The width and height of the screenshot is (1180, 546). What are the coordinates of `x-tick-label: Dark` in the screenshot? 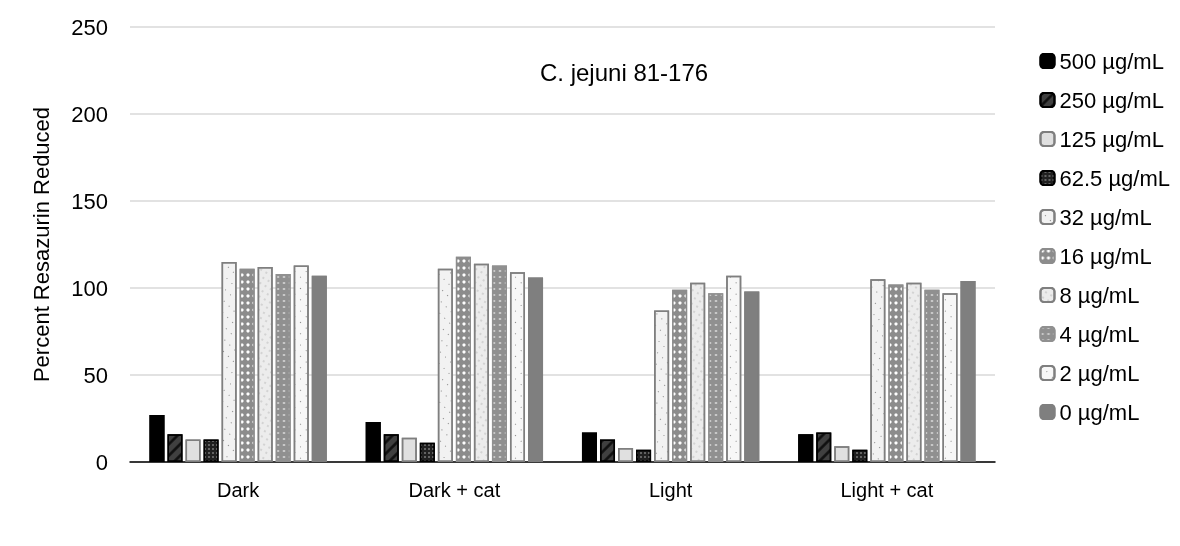 It's located at (239, 490).